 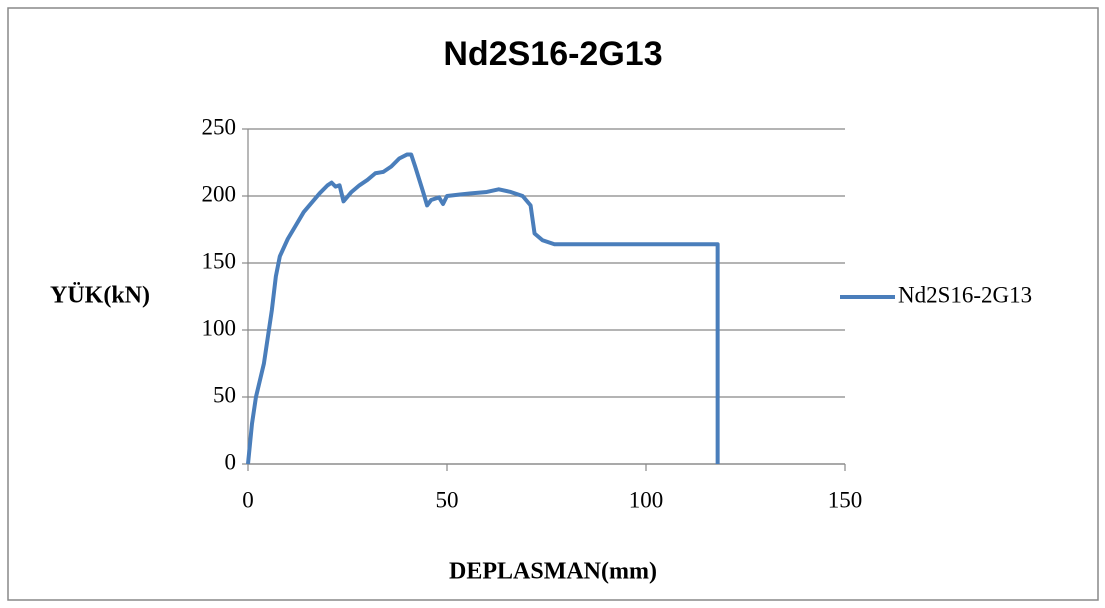 What do you see at coordinates (231, 461) in the screenshot?
I see `y-tick-label: 0` at bounding box center [231, 461].